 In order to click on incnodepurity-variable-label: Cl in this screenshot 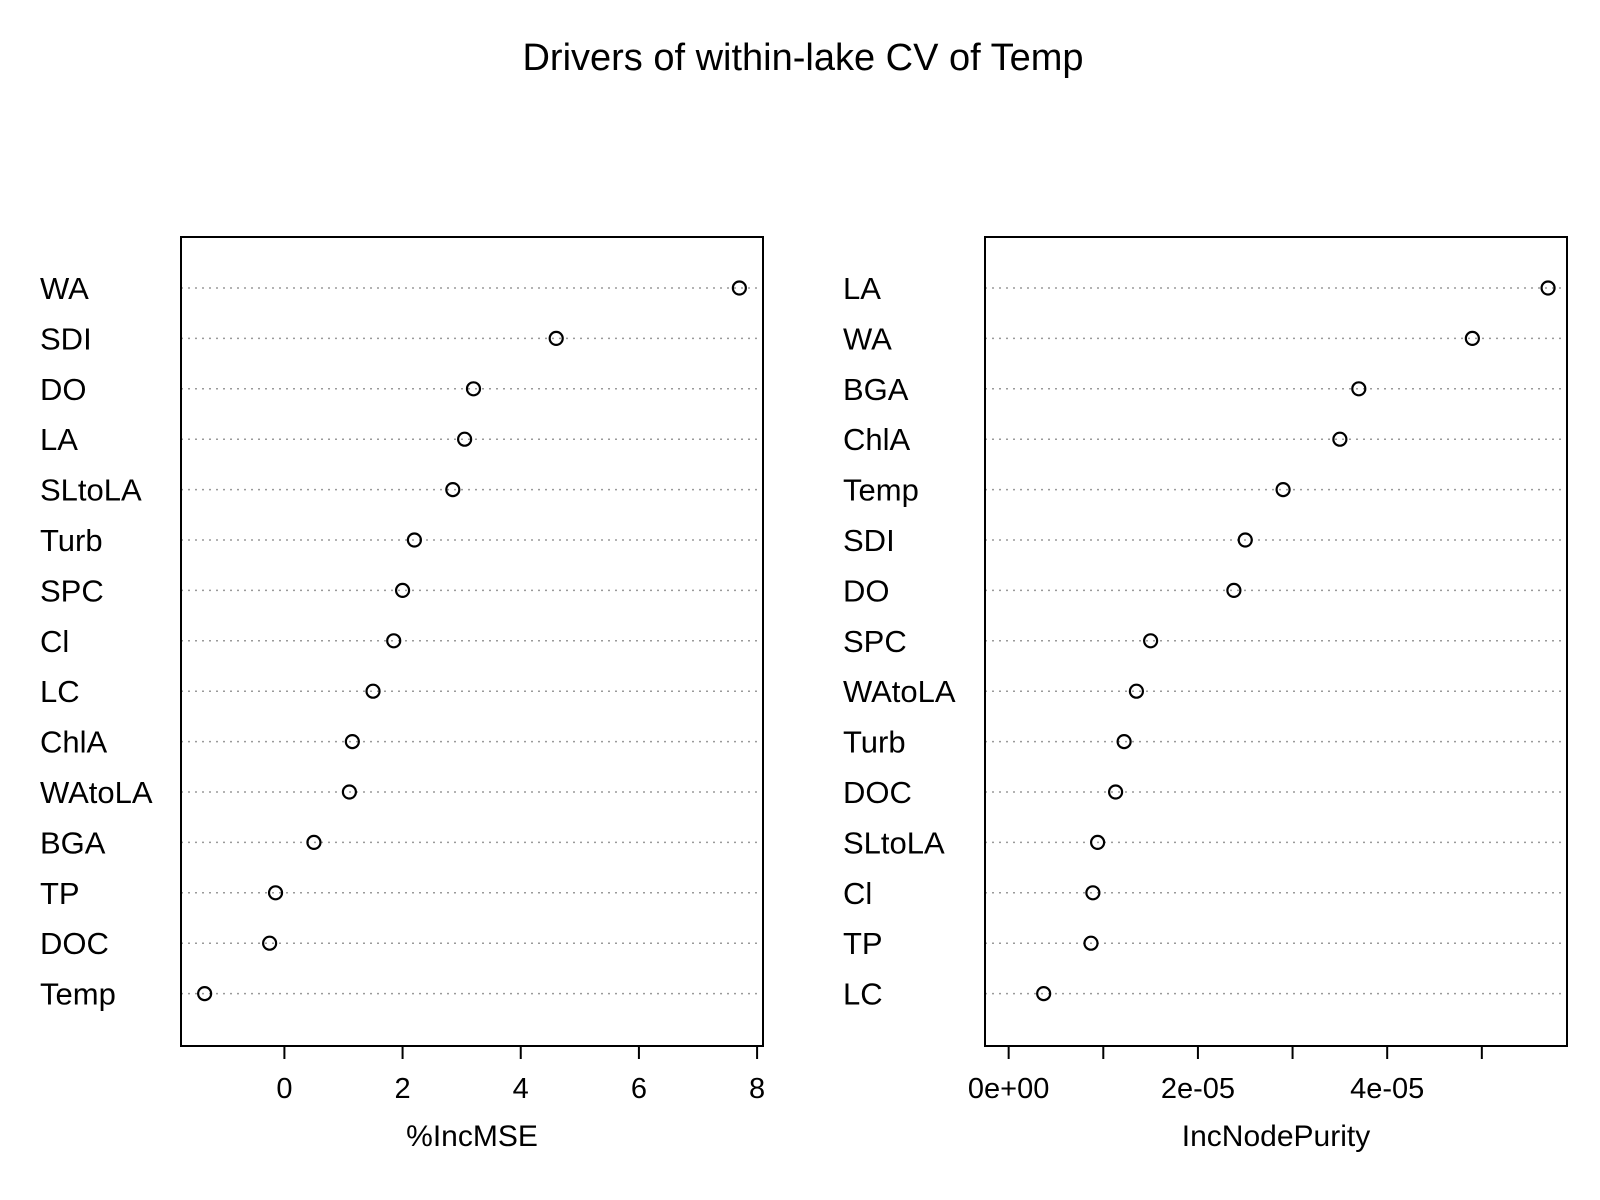, I will do `click(857, 893)`.